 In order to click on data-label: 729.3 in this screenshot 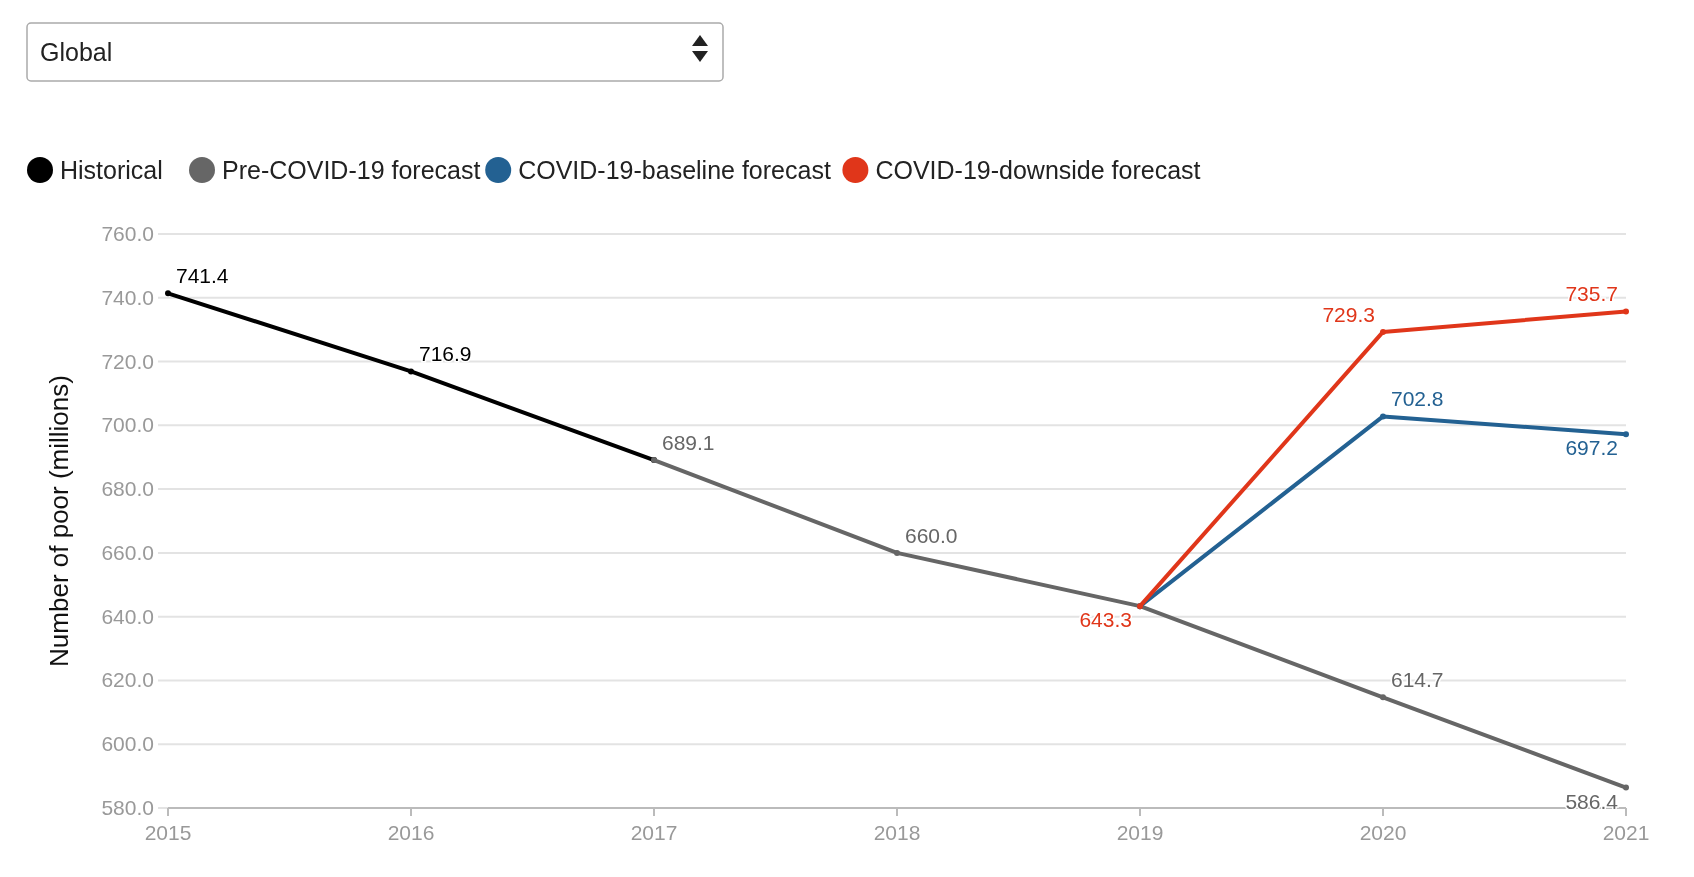, I will do `click(1348, 314)`.